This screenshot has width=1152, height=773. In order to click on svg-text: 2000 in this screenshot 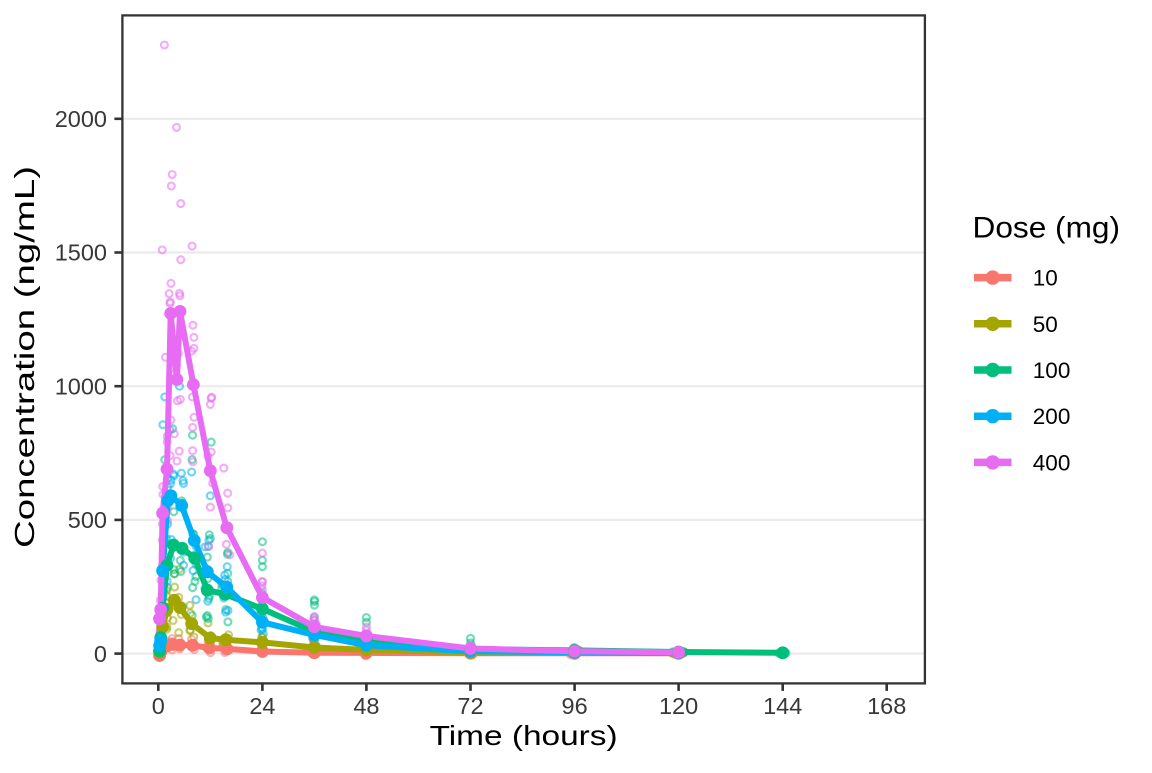, I will do `click(81, 119)`.